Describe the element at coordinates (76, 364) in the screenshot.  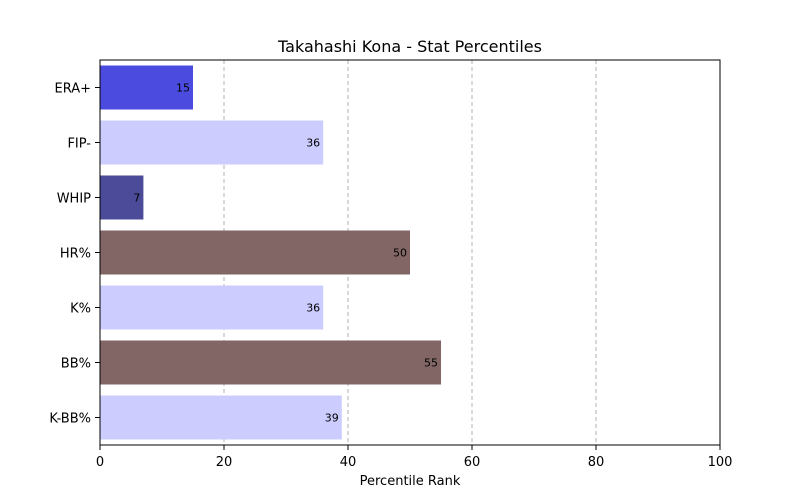
I see `y-tick-label: BB%` at that location.